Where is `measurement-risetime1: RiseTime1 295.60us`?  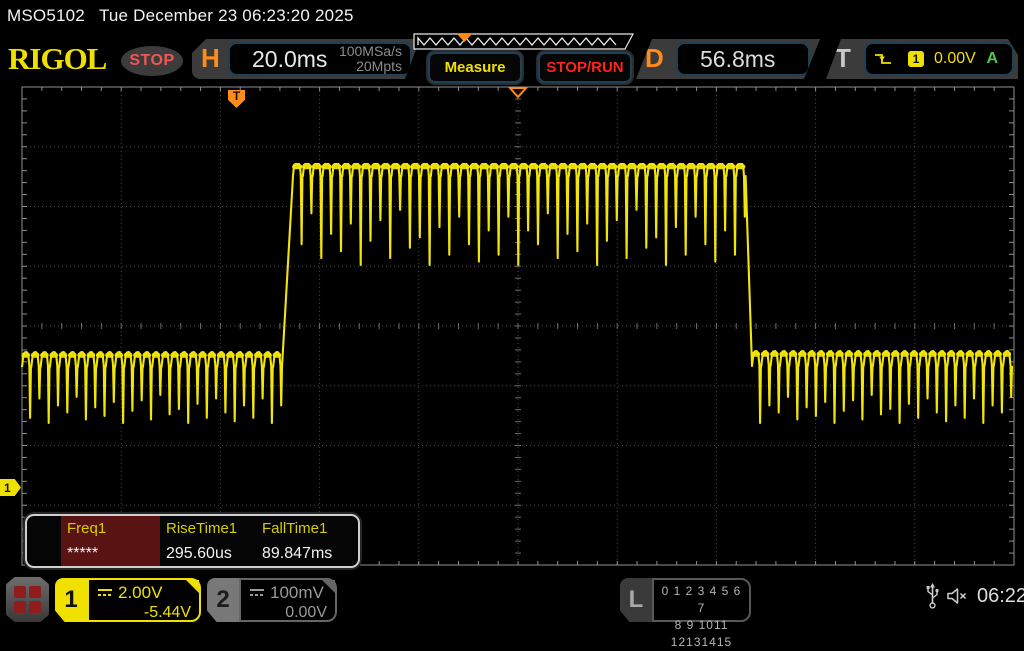
measurement-risetime1: RiseTime1 295.60us is located at coordinates (208, 541).